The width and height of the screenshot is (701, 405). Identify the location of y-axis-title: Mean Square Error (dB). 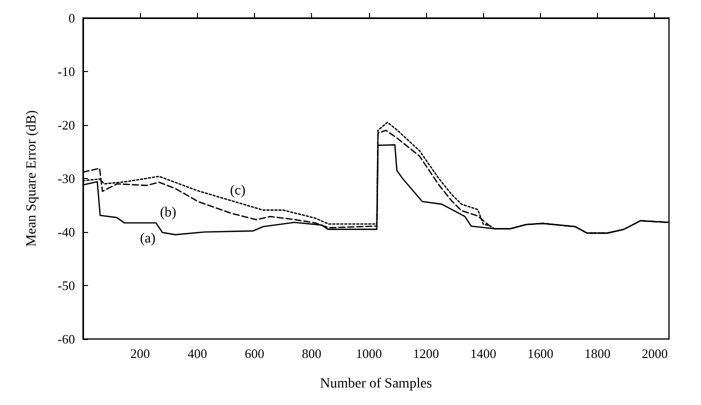
(32, 178).